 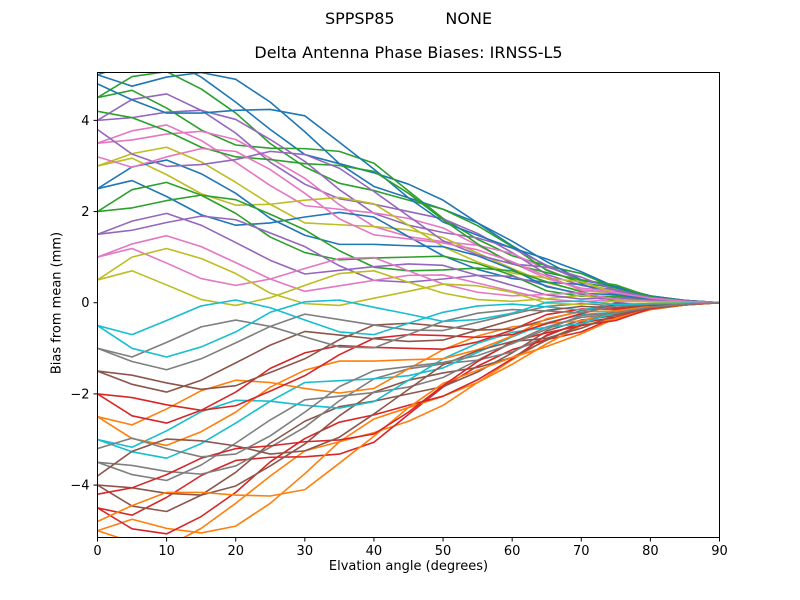 I want to click on x-tick-label: 10, so click(x=166, y=551).